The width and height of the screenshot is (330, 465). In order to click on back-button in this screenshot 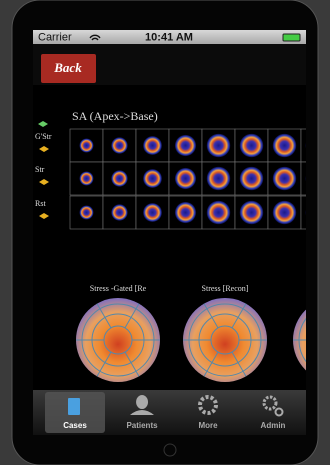, I will do `click(68, 68)`.